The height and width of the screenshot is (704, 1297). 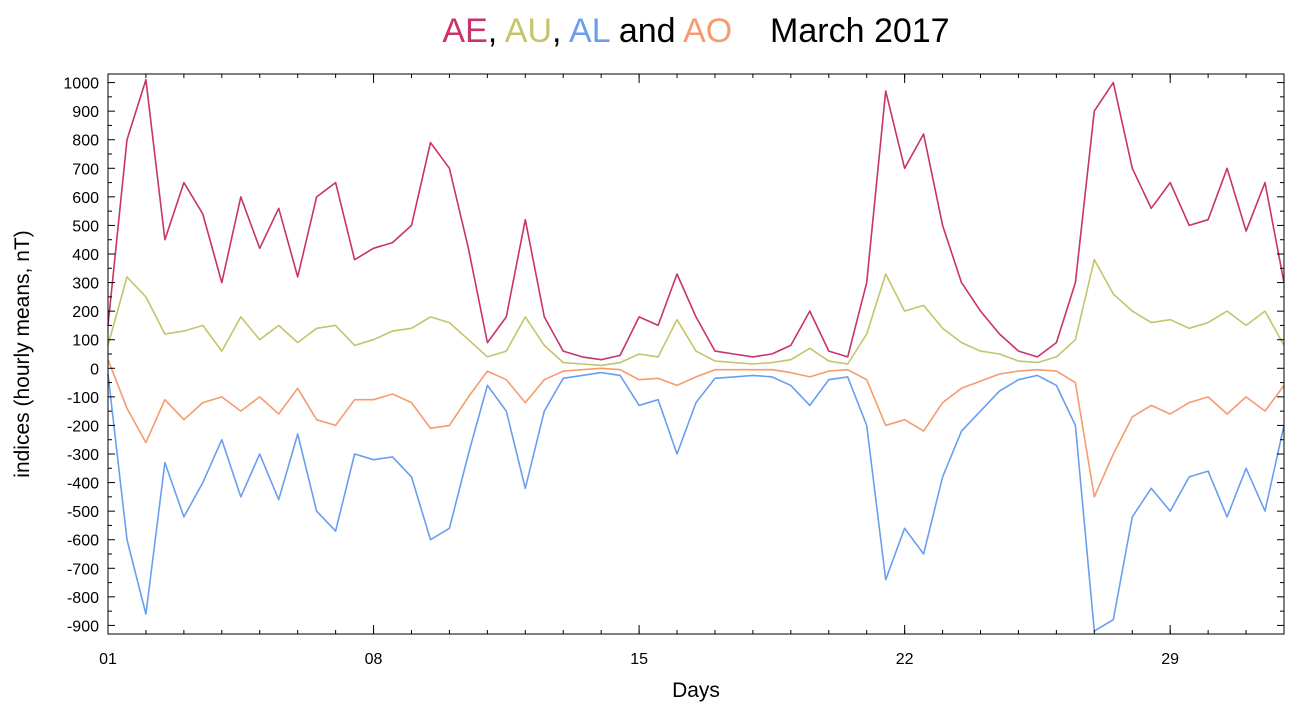 What do you see at coordinates (1170, 659) in the screenshot?
I see `x-tick-label: 29` at bounding box center [1170, 659].